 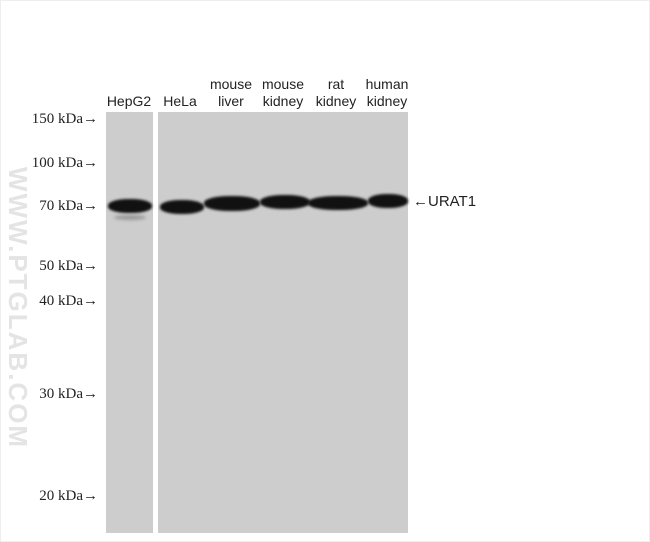 I want to click on band-mouse-kidney, so click(x=285, y=202).